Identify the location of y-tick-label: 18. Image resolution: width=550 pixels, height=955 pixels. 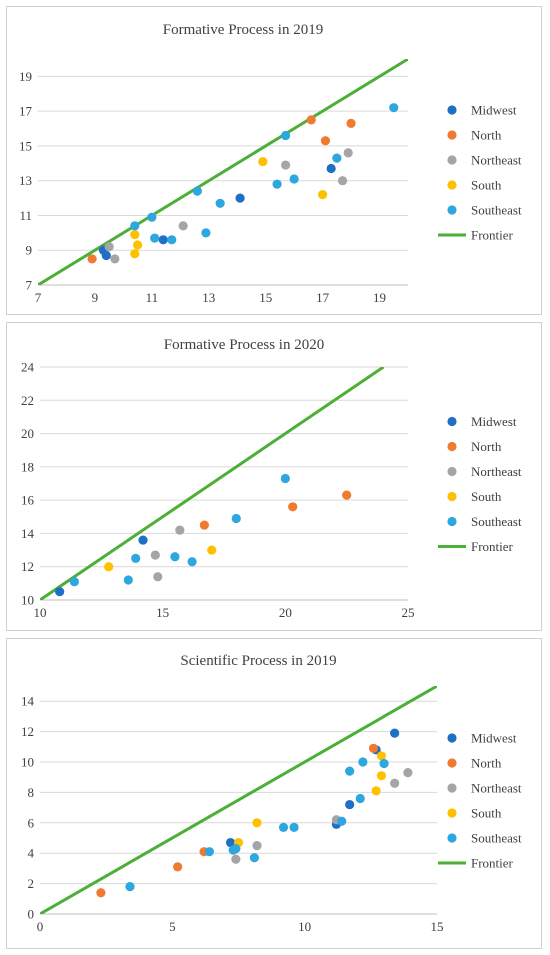
(27, 466).